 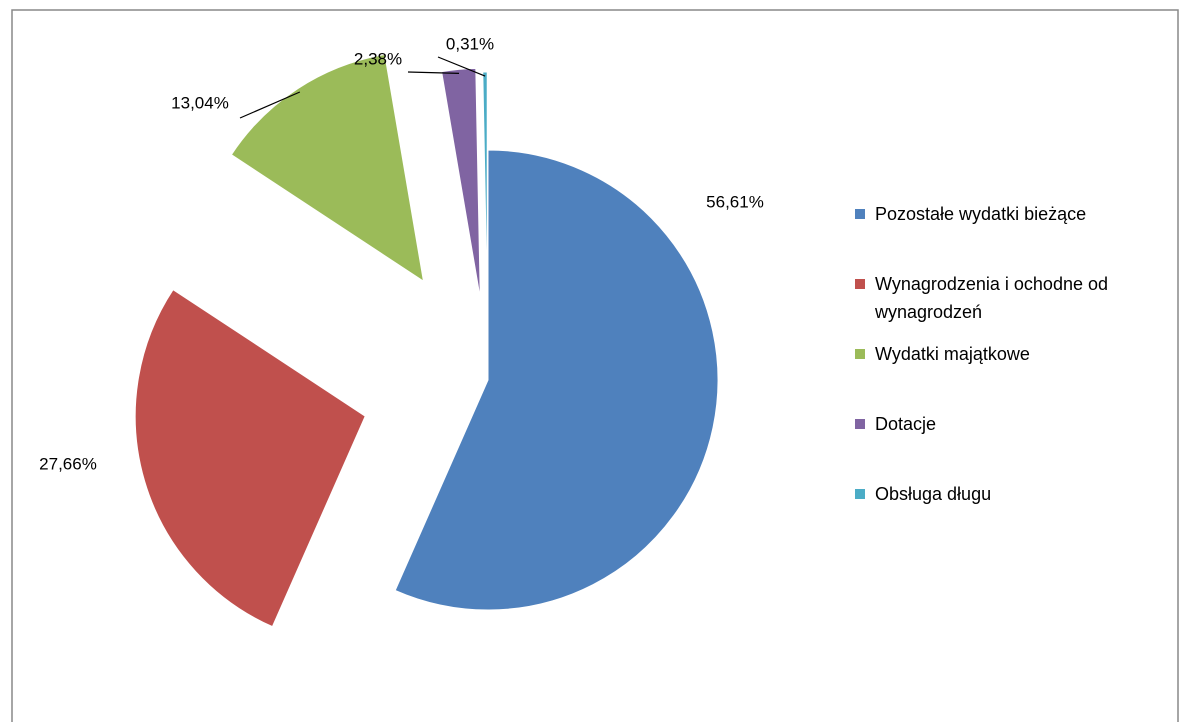 I want to click on legend-label: Obsługa długu, so click(x=933, y=494).